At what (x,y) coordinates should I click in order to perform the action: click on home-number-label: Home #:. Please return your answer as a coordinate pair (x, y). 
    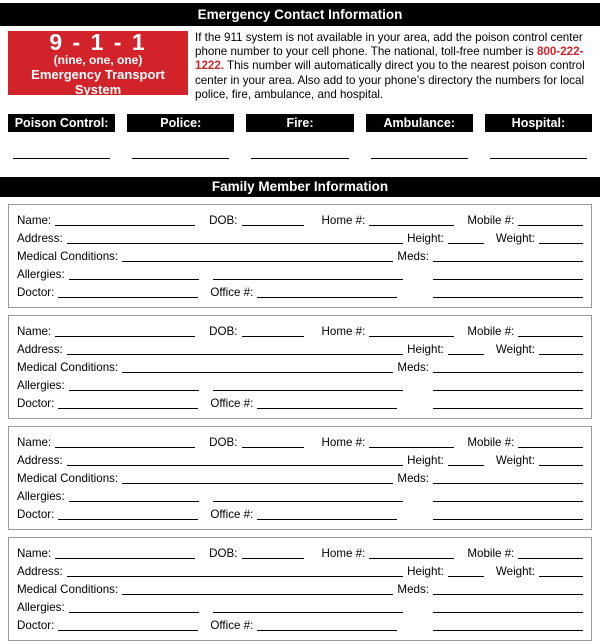
    Looking at the image, I should click on (343, 221).